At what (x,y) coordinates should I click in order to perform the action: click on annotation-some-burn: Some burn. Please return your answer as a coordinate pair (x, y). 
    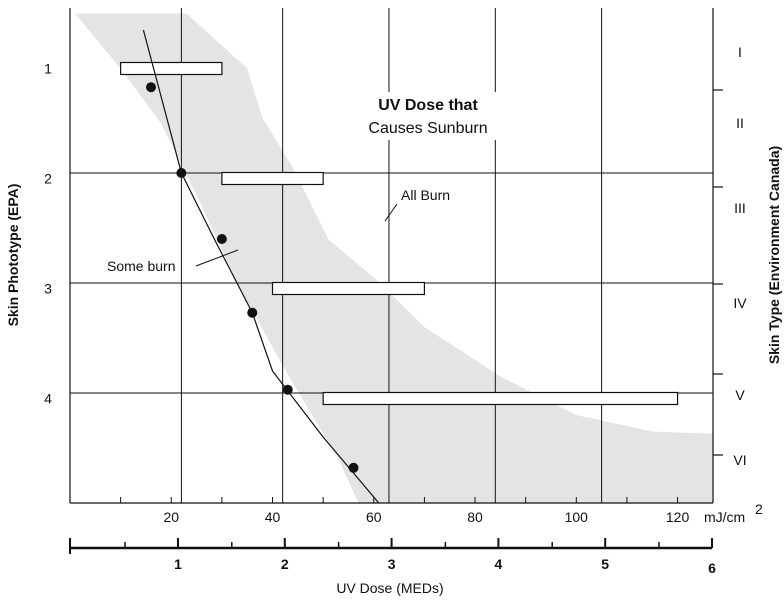
    Looking at the image, I should click on (141, 266).